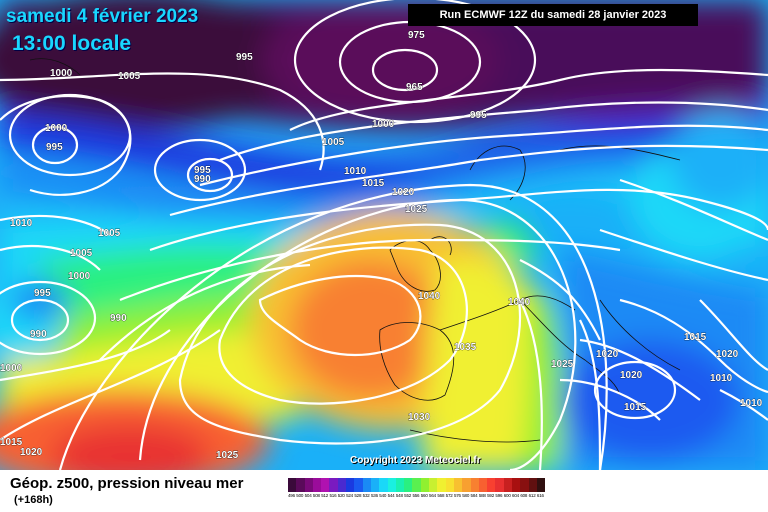  Describe the element at coordinates (374, 495) in the screenshot. I see `scale-label: 536` at that location.